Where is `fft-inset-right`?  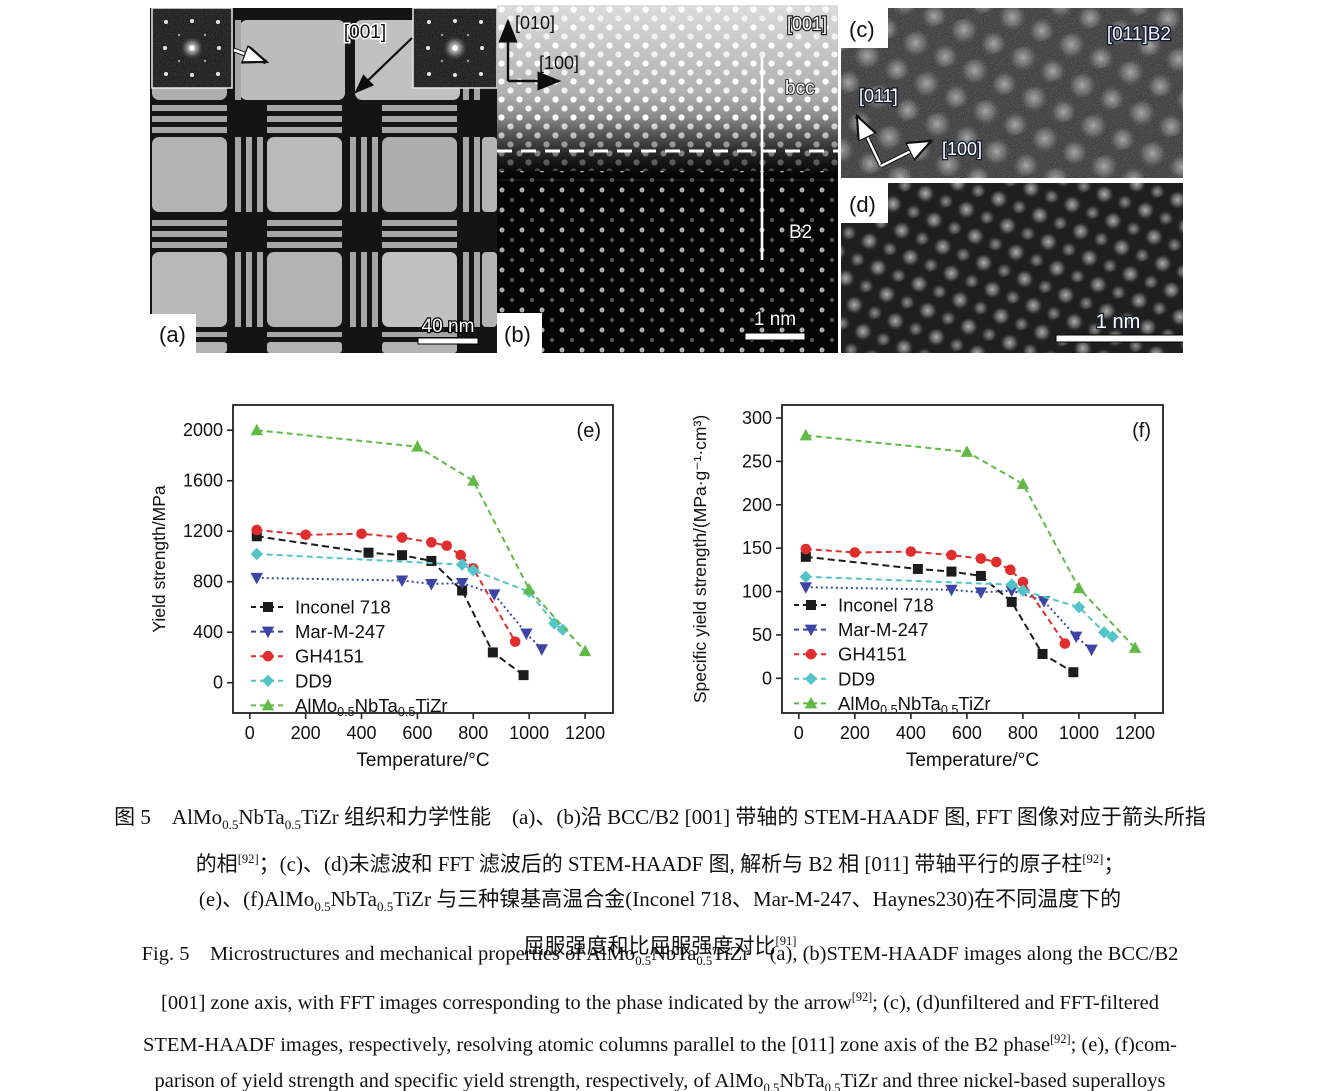 fft-inset-right is located at coordinates (454, 48).